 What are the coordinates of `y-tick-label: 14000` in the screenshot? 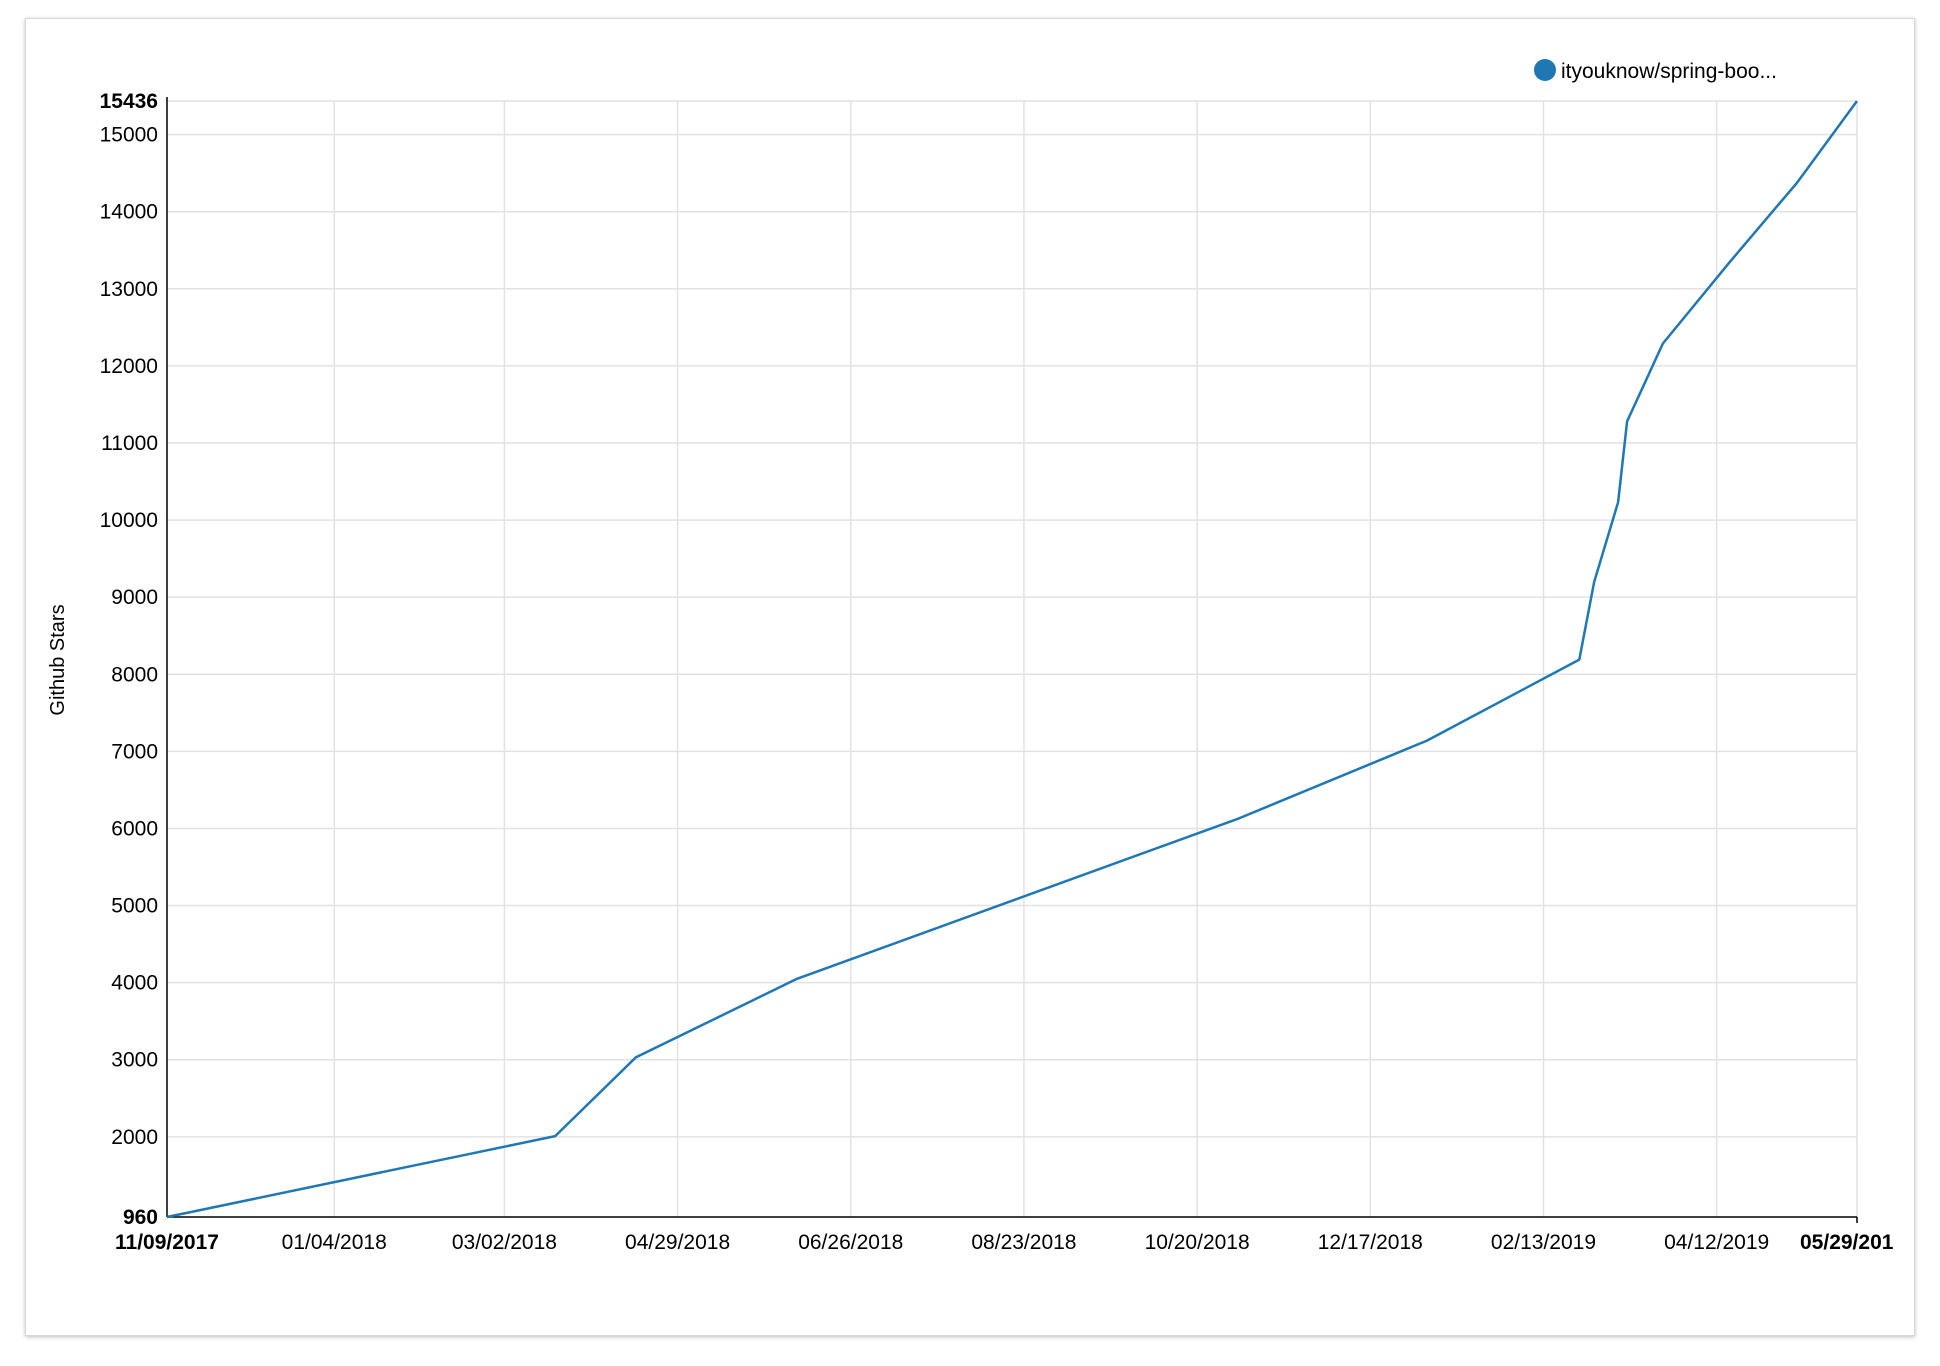 It's located at (129, 212).